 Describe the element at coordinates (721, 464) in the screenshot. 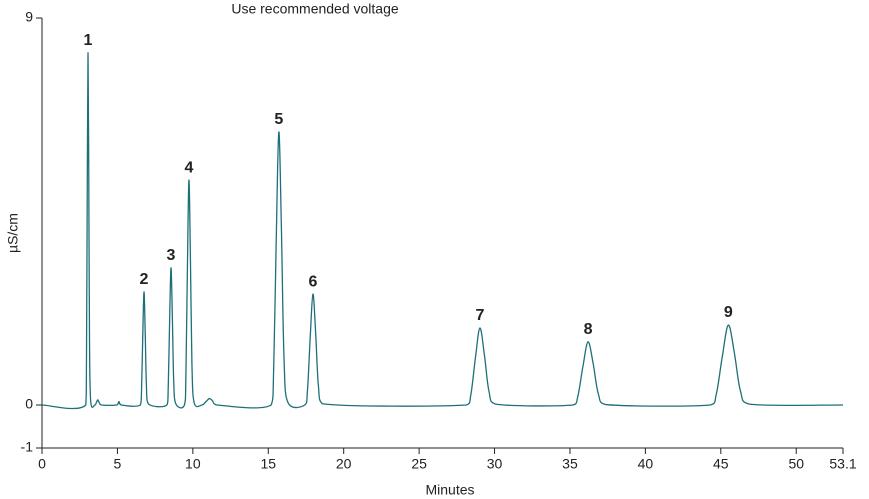

I see `x-tick-label: 45` at that location.